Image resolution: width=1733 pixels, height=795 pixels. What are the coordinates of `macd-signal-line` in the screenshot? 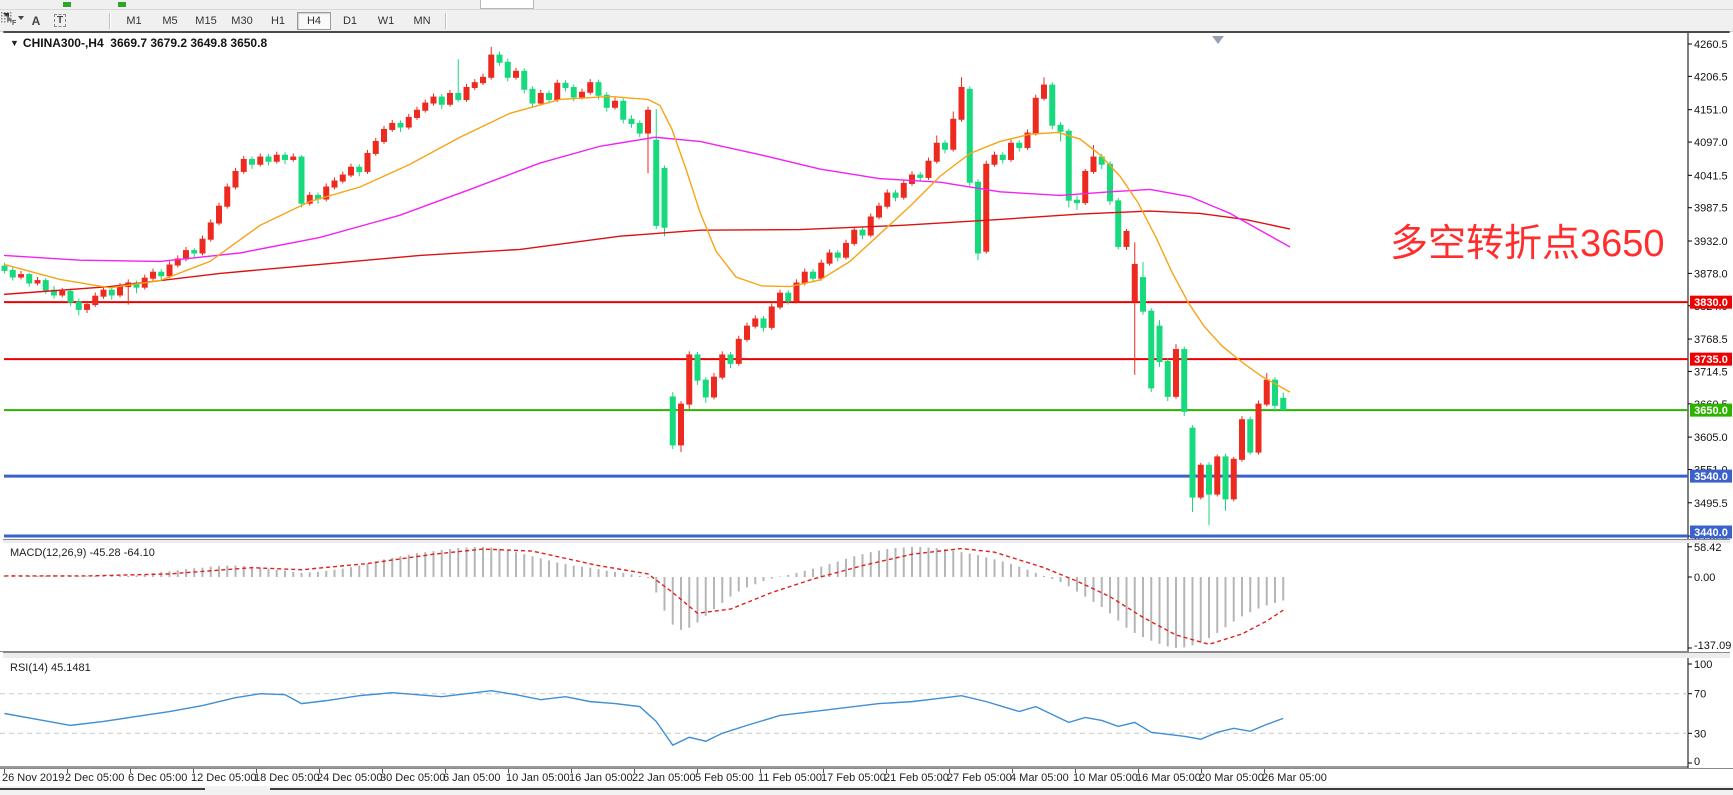 It's located at (644, 596).